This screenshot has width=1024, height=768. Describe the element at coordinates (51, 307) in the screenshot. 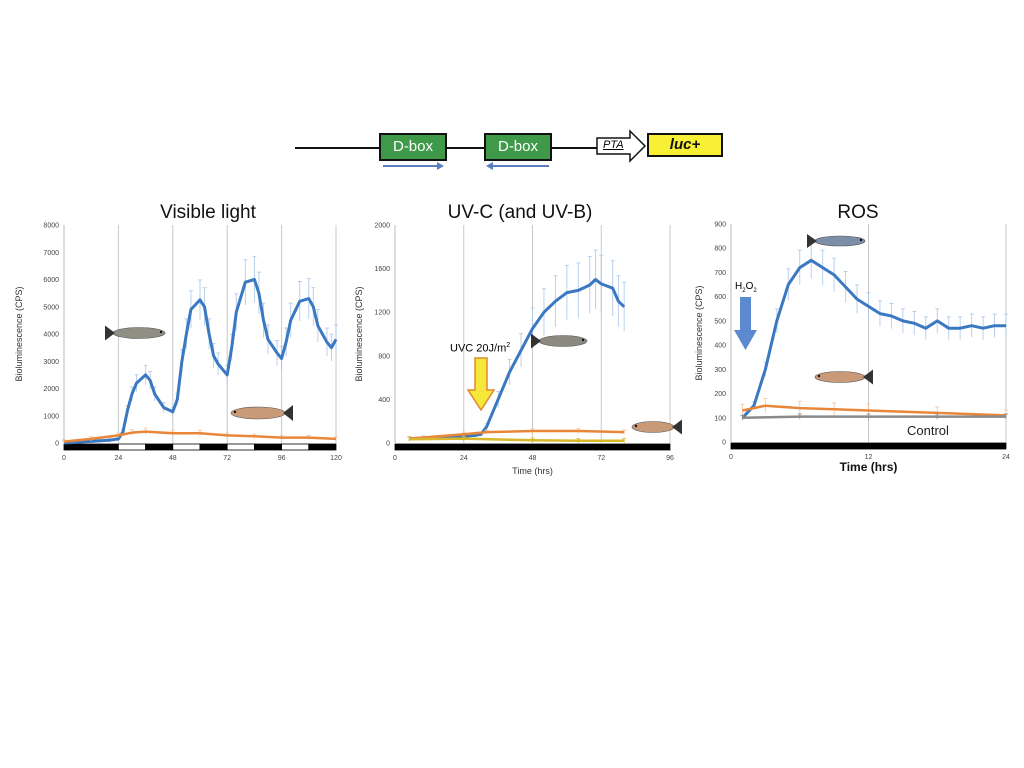

I see `y-tick-label: 5000` at that location.